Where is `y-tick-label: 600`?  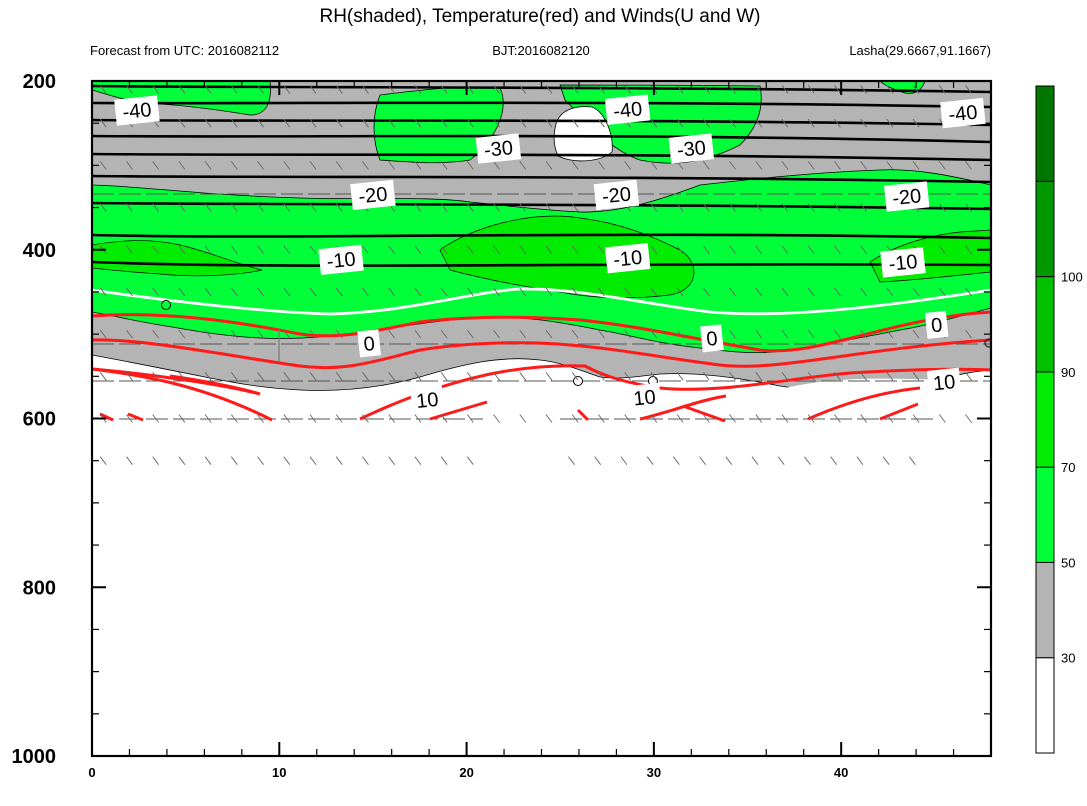 y-tick-label: 600 is located at coordinates (39, 420).